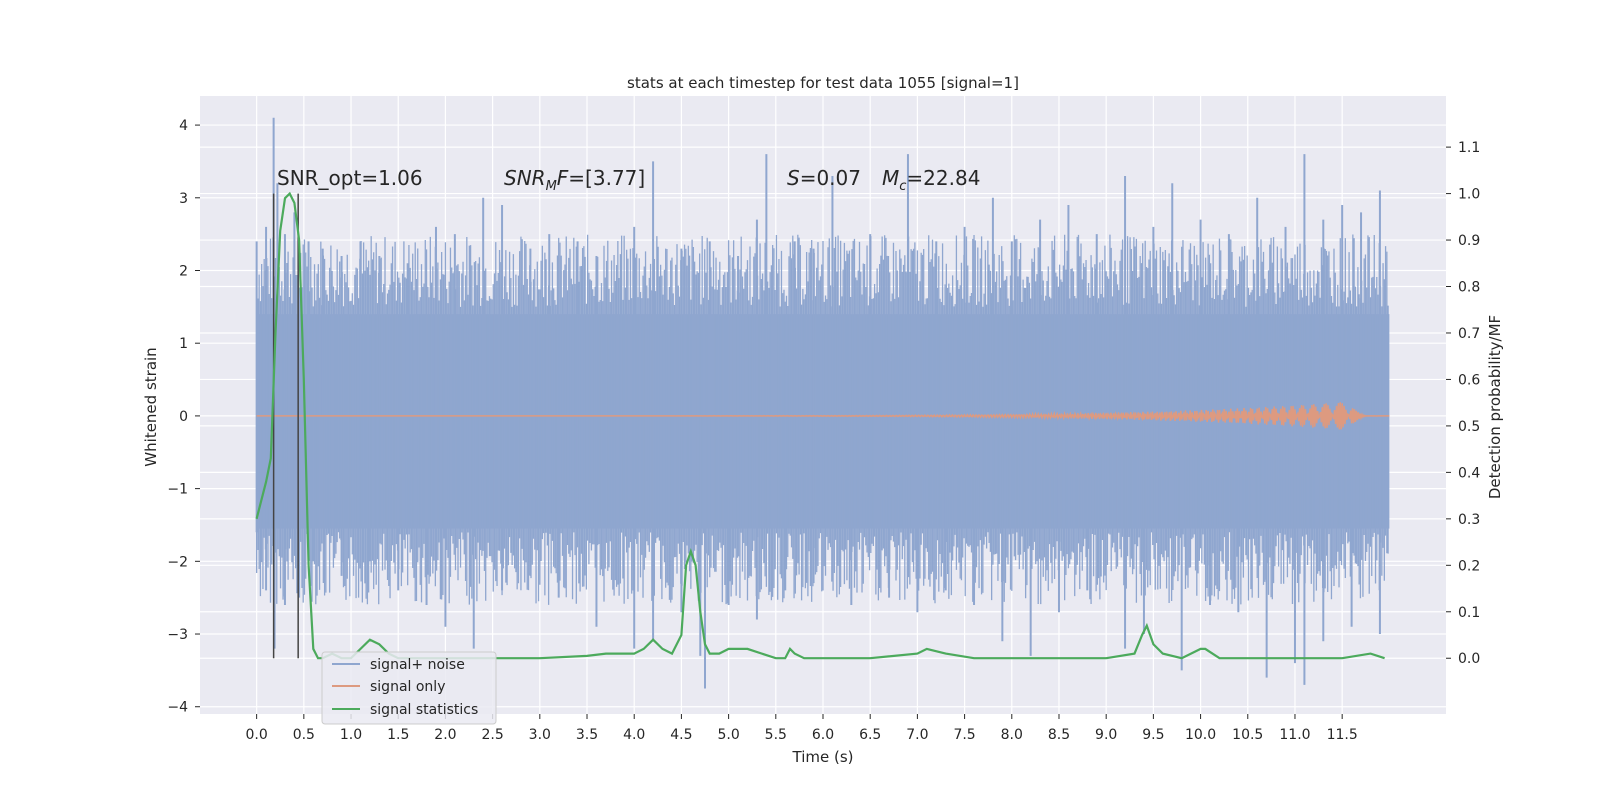 The image size is (1600, 800). I want to click on y2-tick-label-10: 0.1, so click(1469, 613).